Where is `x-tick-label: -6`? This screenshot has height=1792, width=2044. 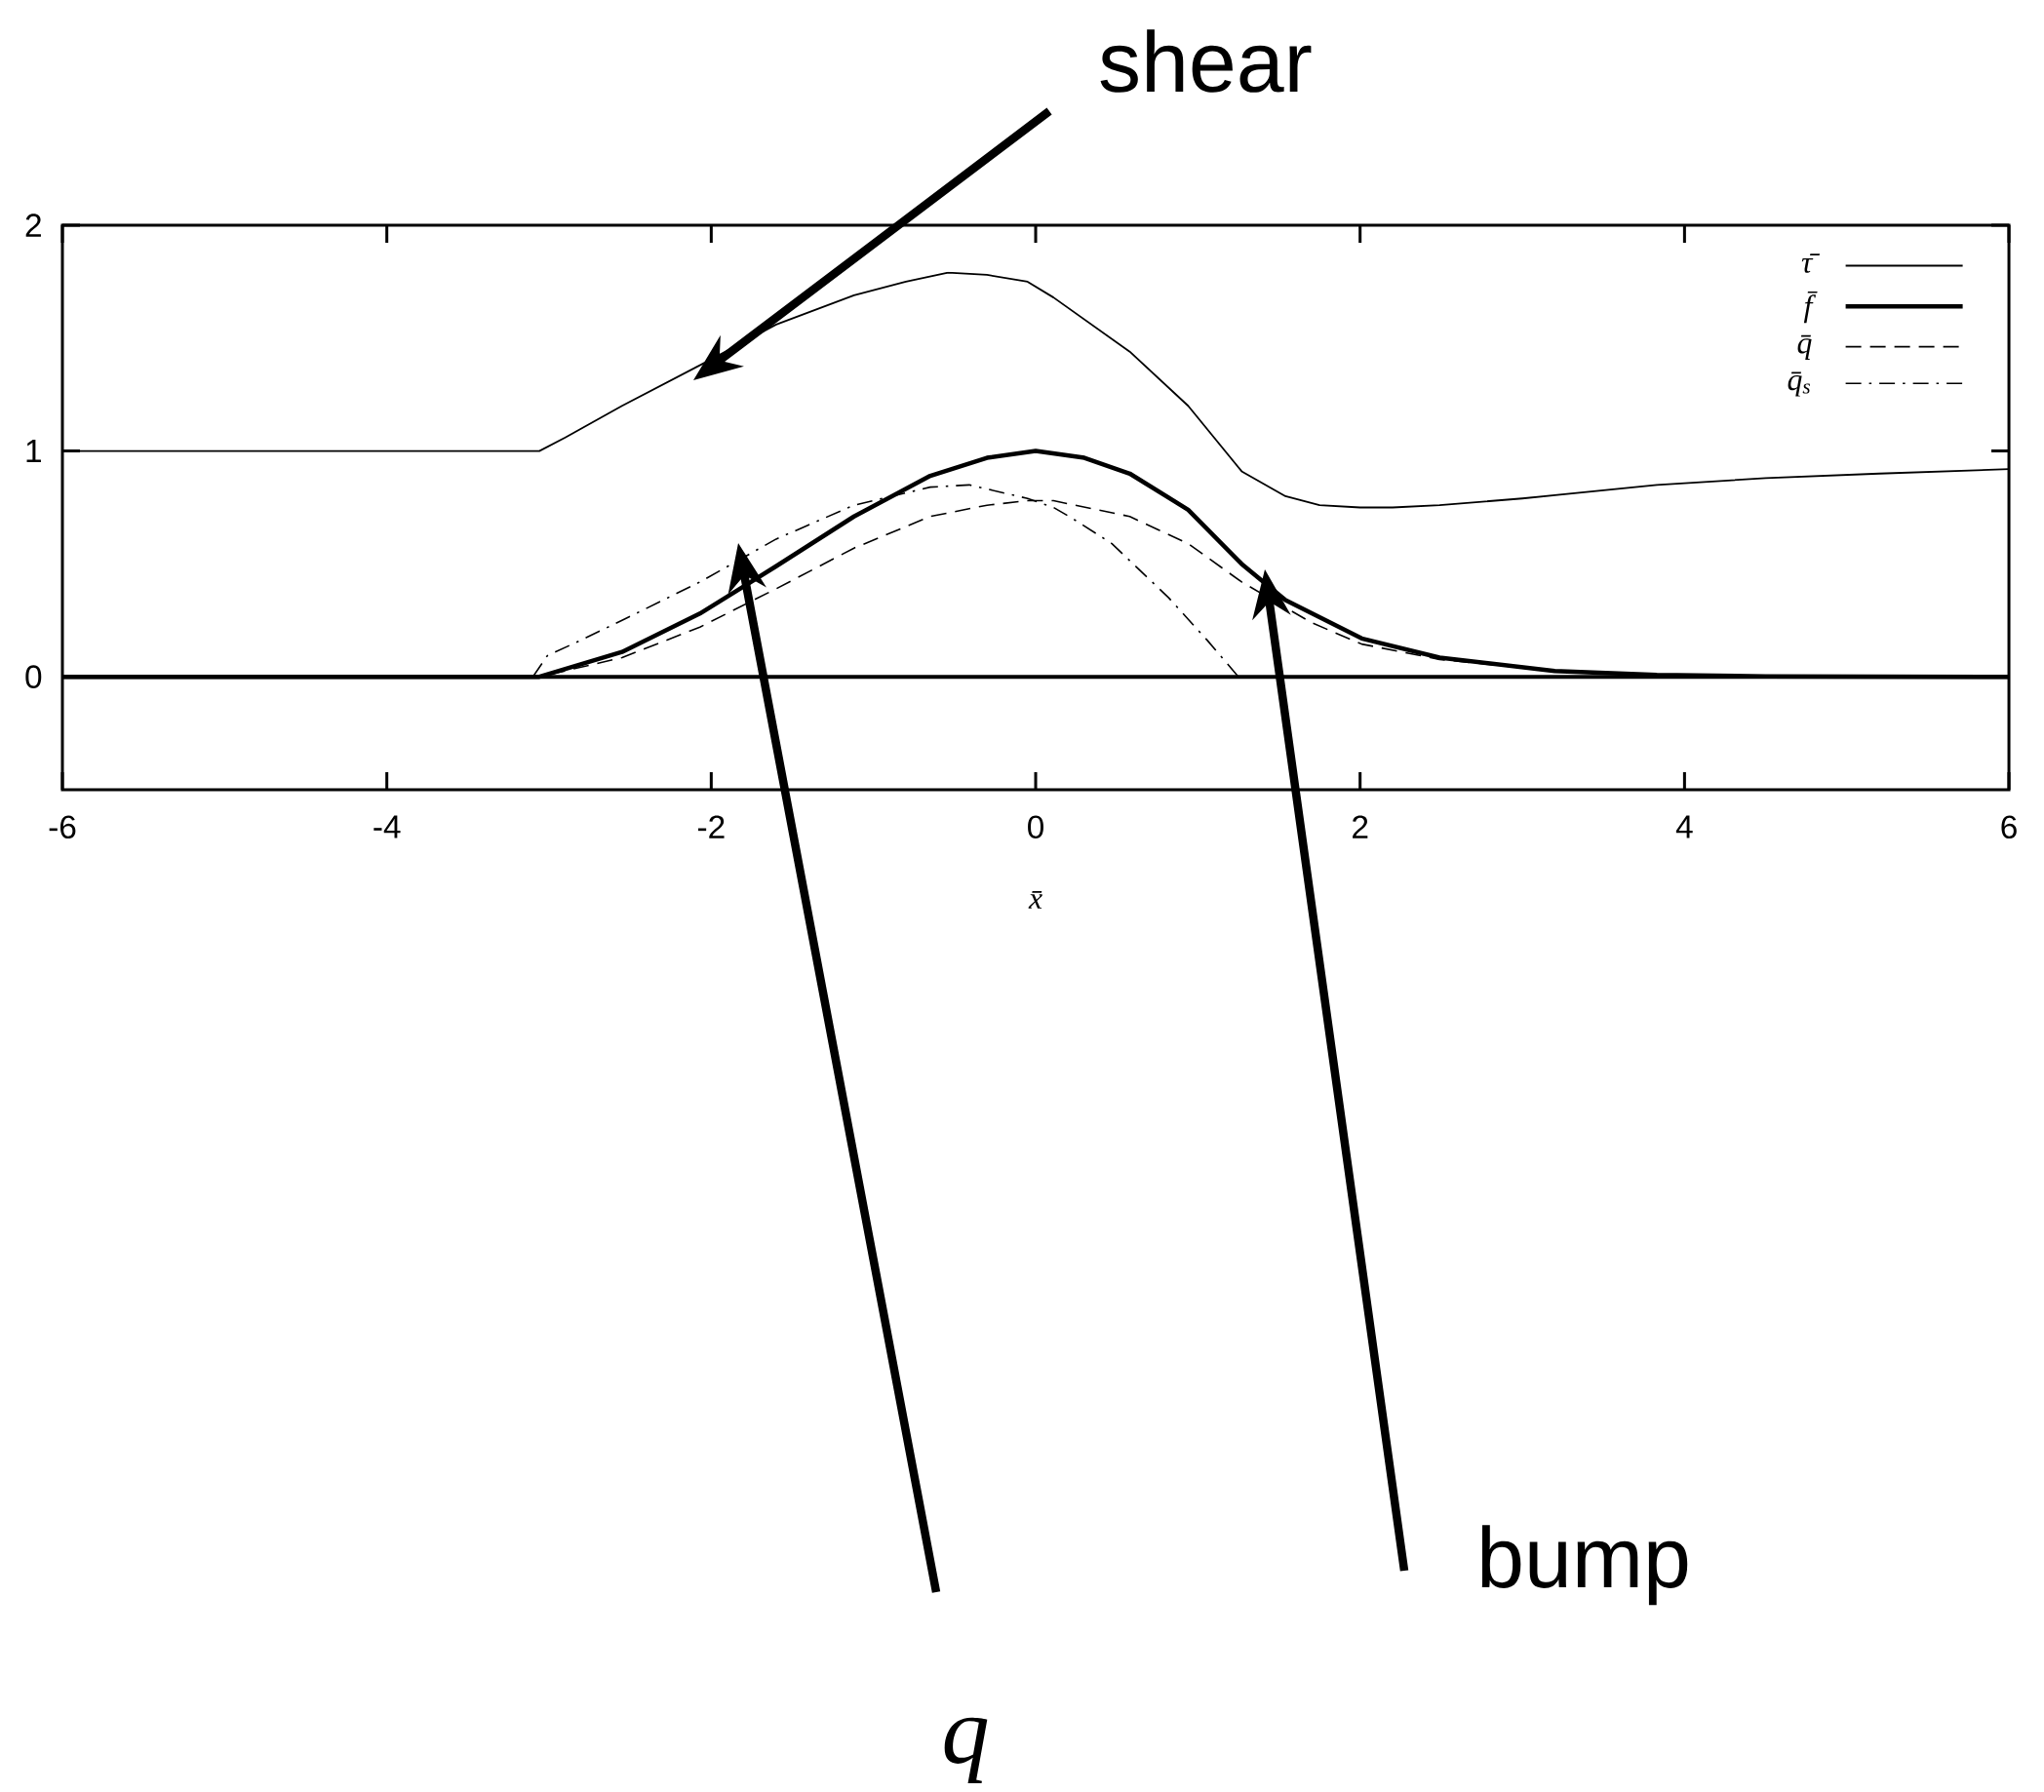
x-tick-label: -6 is located at coordinates (62, 827).